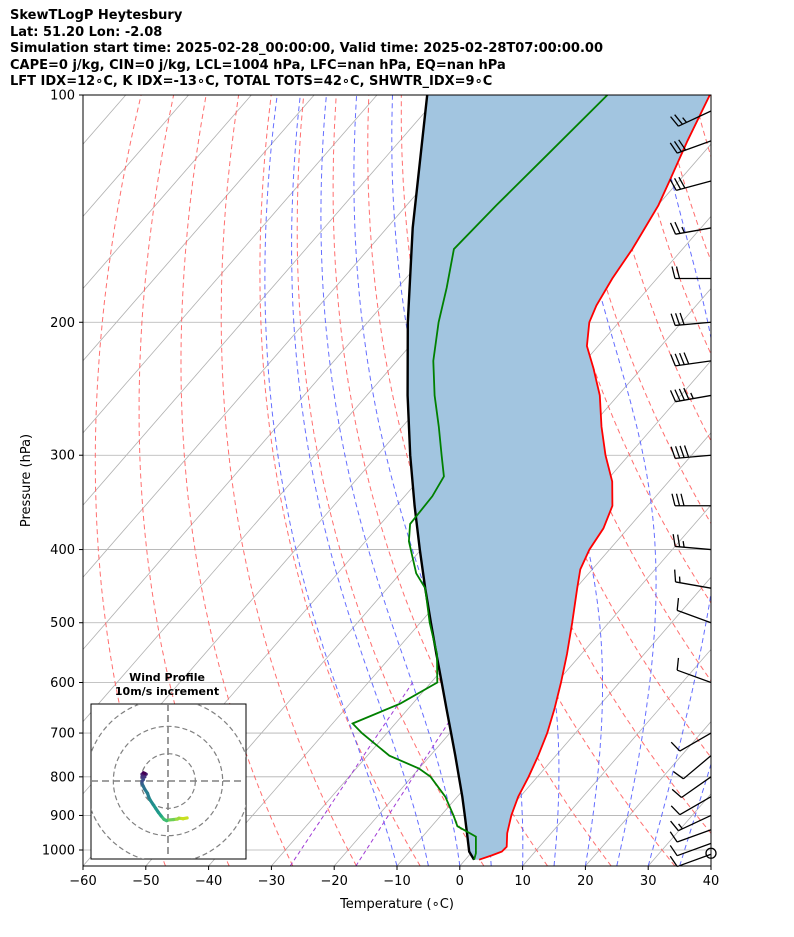  What do you see at coordinates (96, 15) in the screenshot?
I see `chart-title: SkewTLogP Heytesbury` at bounding box center [96, 15].